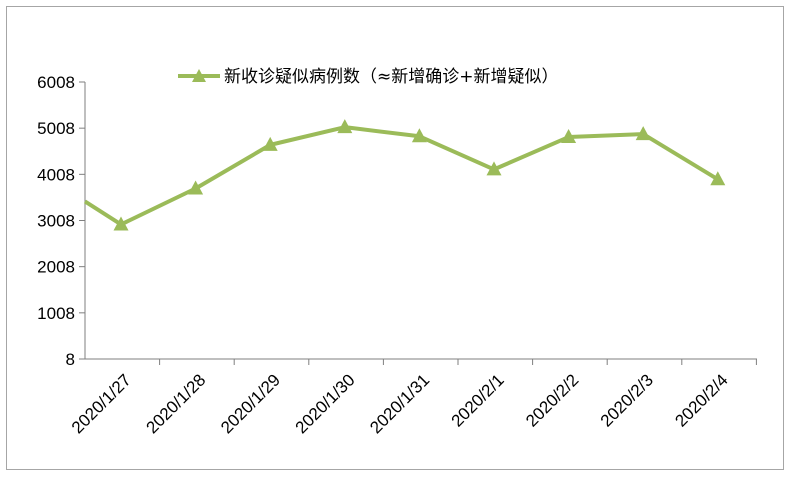  I want to click on x-tick-label: 2020/2/1, so click(478, 400).